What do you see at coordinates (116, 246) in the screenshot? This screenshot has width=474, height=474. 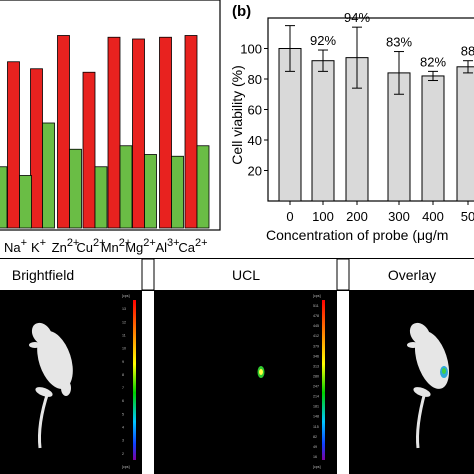 I see `tick-label-a-5: Mn2+` at bounding box center [116, 246].